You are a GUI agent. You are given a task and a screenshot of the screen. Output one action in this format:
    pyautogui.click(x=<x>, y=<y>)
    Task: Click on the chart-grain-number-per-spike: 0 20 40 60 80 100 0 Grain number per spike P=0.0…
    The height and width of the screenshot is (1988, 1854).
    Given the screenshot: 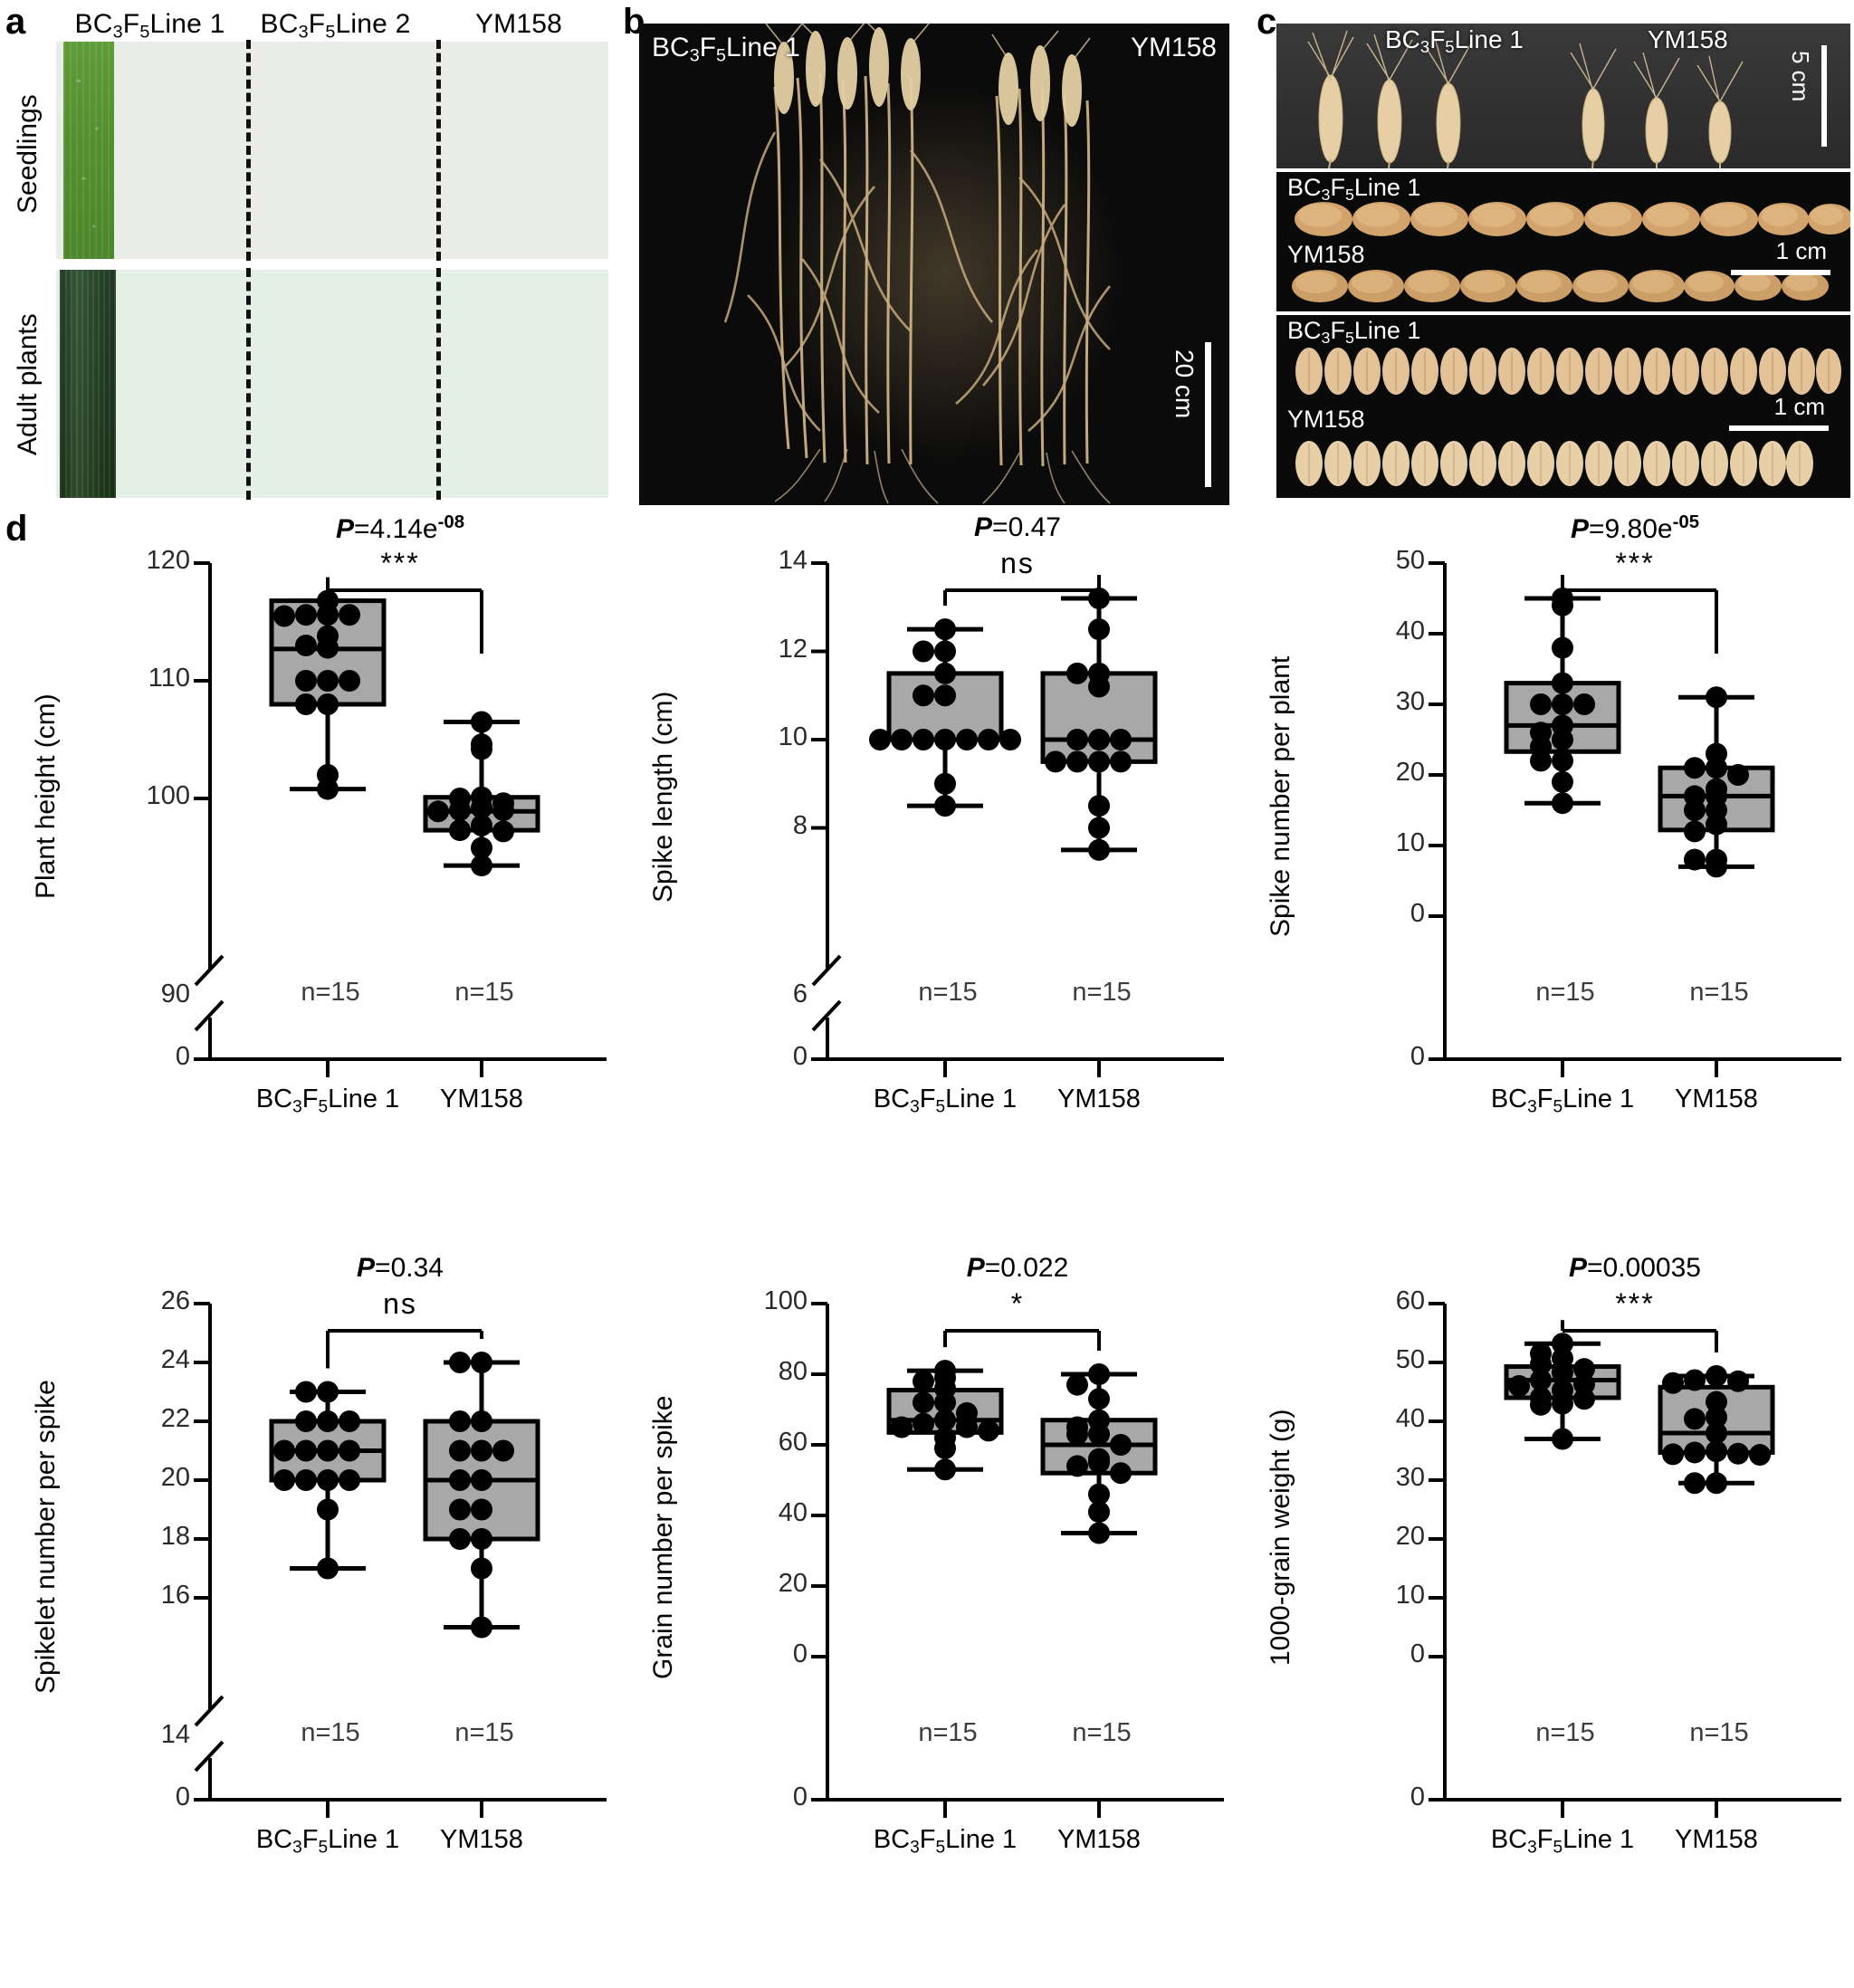 What is the action you would take?
    pyautogui.click(x=926, y=1617)
    